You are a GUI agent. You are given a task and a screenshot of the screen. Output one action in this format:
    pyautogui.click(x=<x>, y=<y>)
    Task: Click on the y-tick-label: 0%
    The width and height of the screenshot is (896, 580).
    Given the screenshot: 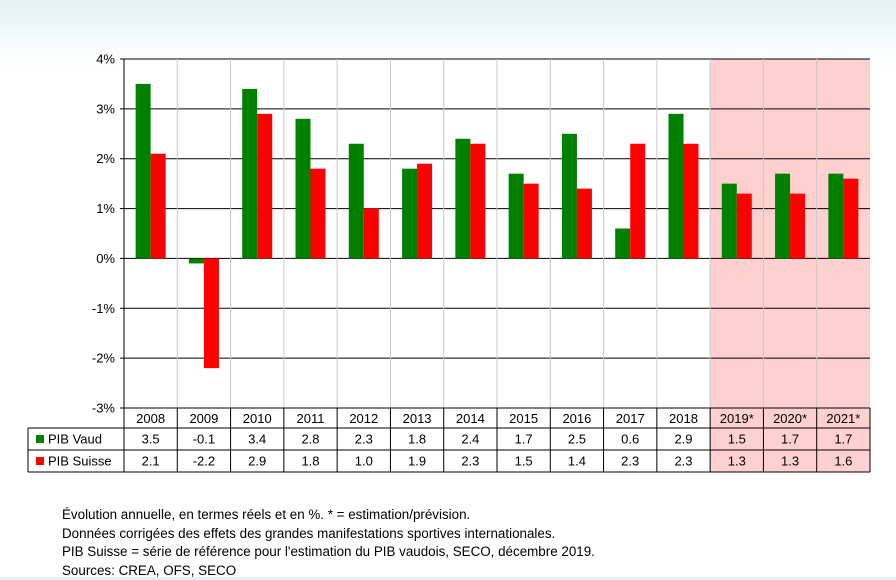 What is the action you would take?
    pyautogui.click(x=105, y=258)
    